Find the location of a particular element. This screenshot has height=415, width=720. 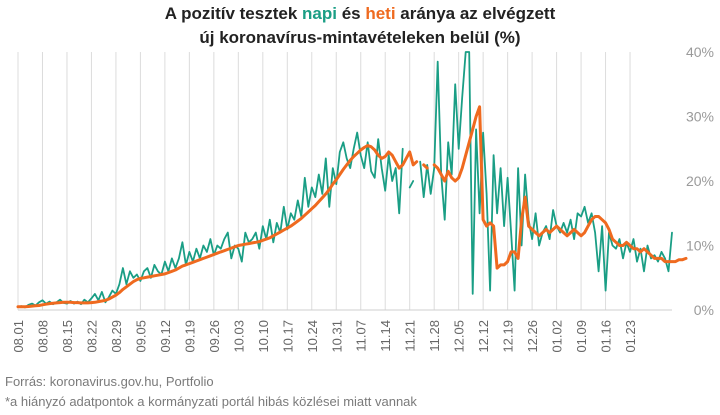

x-tick-label: 08.15 is located at coordinates (67, 336).